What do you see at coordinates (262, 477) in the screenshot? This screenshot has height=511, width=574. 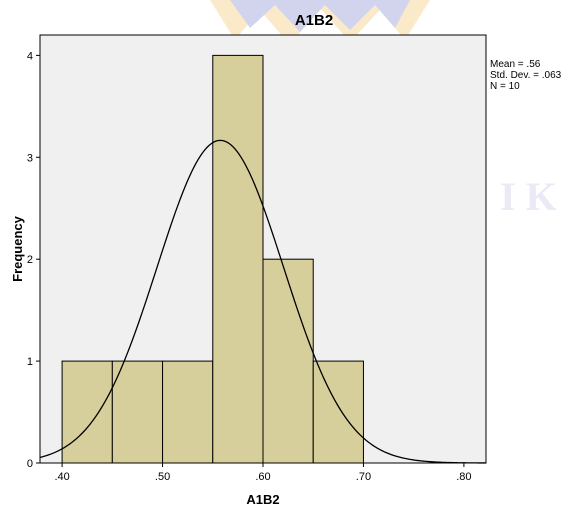 I see `x-tick-label: .60` at bounding box center [262, 477].